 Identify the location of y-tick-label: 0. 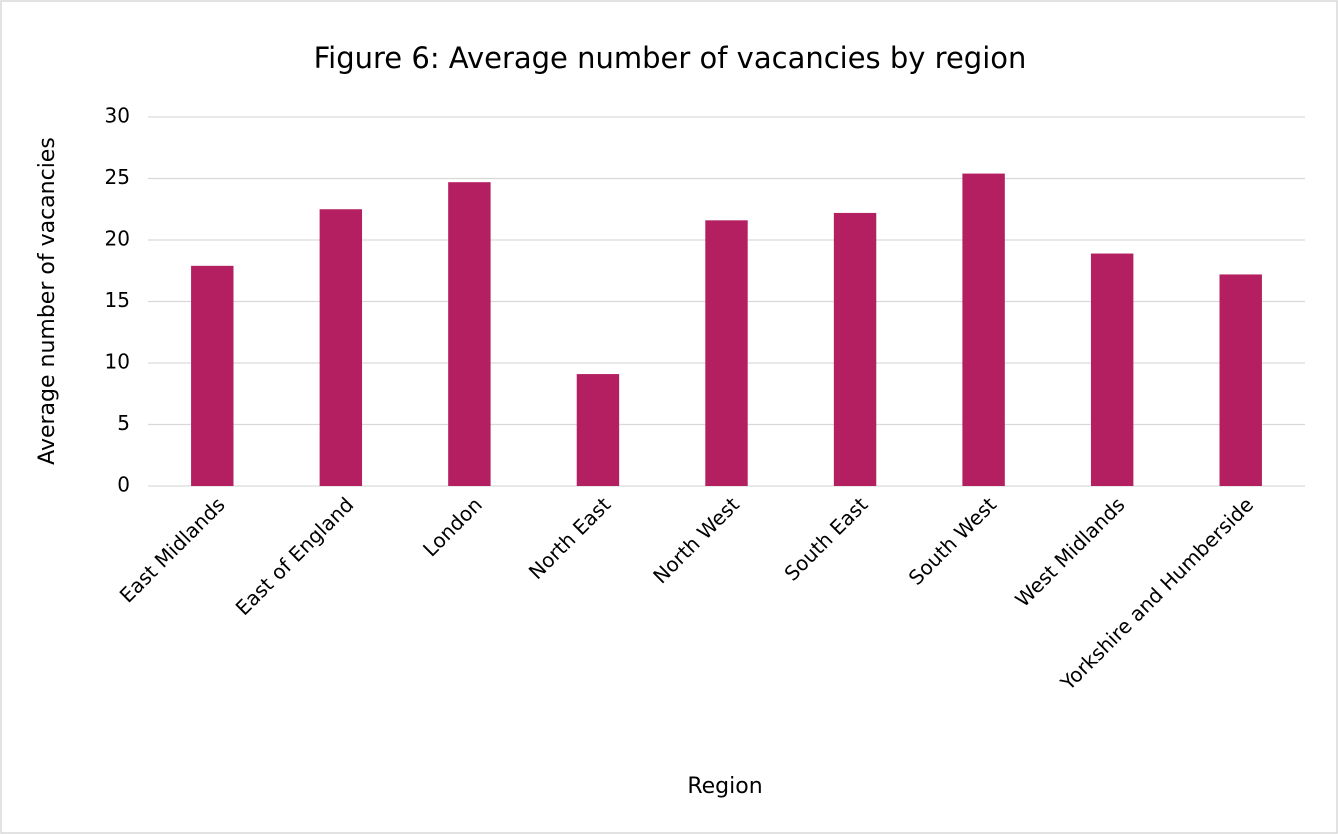
(123, 485).